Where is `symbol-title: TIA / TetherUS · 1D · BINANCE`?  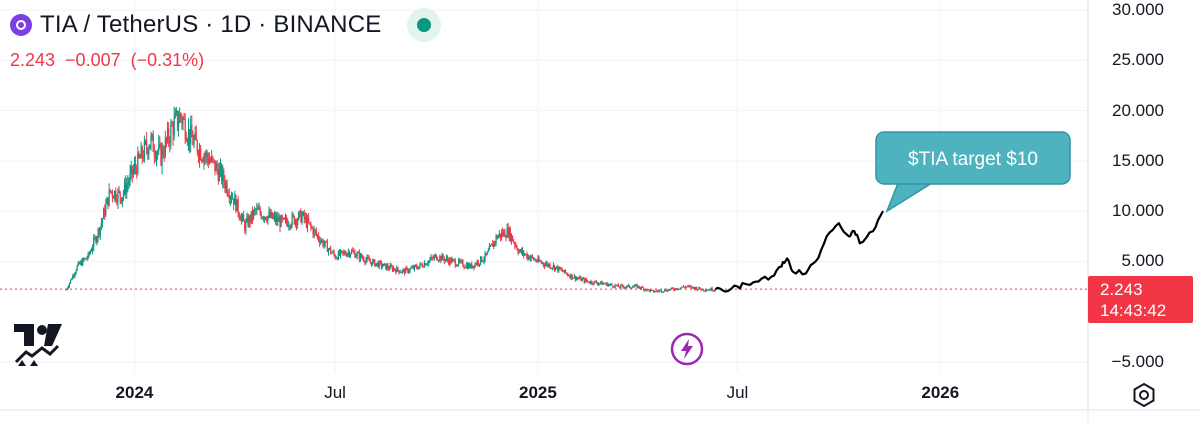 symbol-title: TIA / TetherUS · 1D · BINANCE is located at coordinates (211, 24).